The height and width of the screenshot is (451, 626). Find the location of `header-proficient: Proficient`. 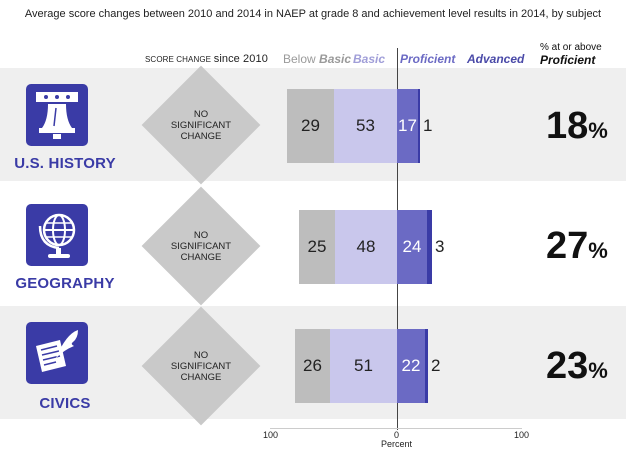

header-proficient: Proficient is located at coordinates (428, 59).